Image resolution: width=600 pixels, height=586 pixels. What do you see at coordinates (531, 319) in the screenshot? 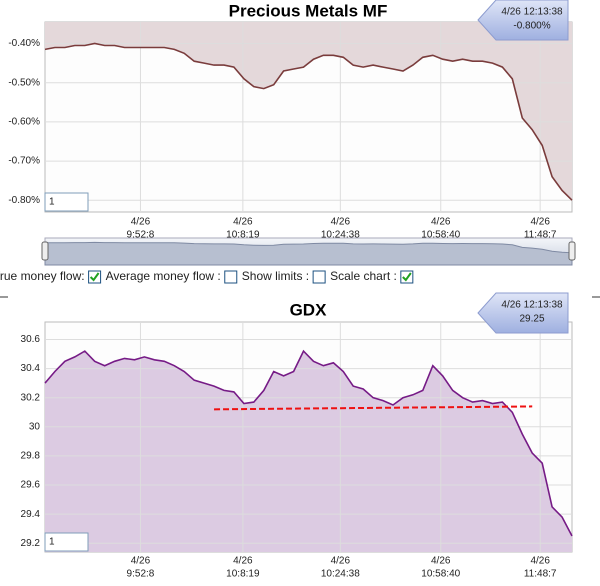
I see `callout-value: 29.25` at bounding box center [531, 319].